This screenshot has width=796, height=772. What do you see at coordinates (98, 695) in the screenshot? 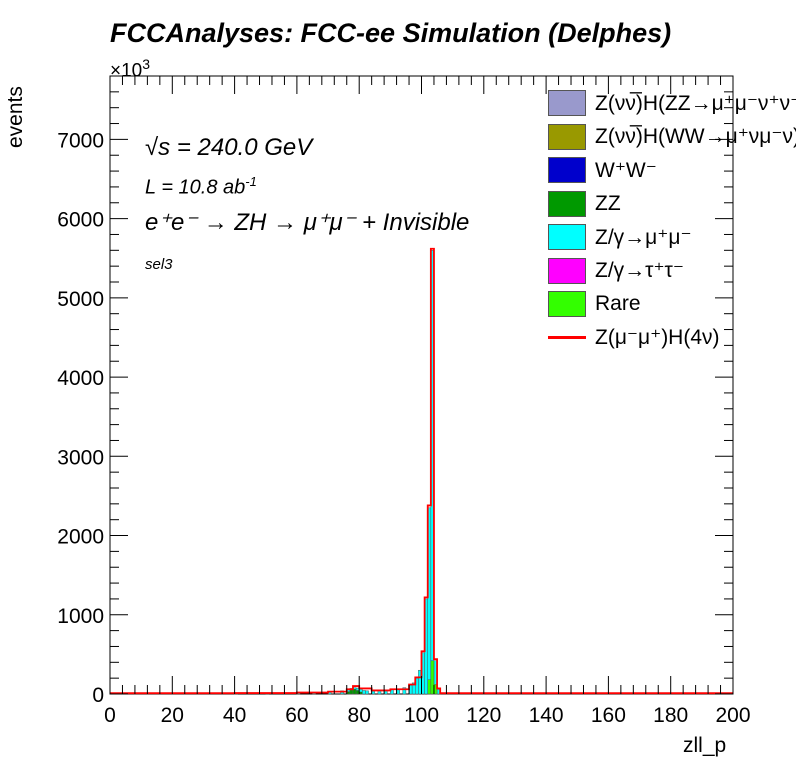
I see `y-tick-label: 0` at bounding box center [98, 695].